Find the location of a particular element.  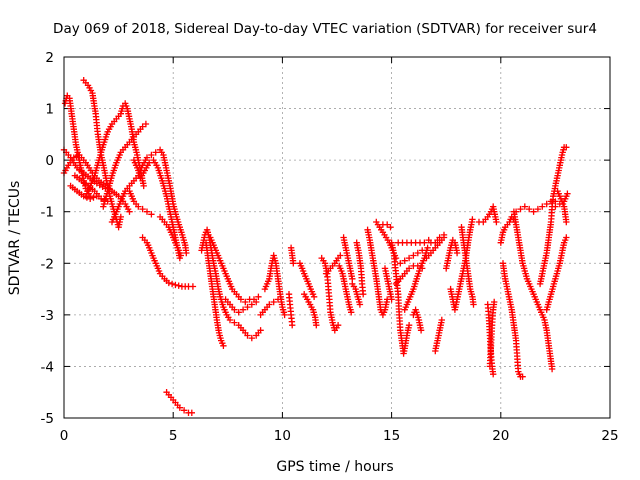

series-s13 is located at coordinates (168, 262).